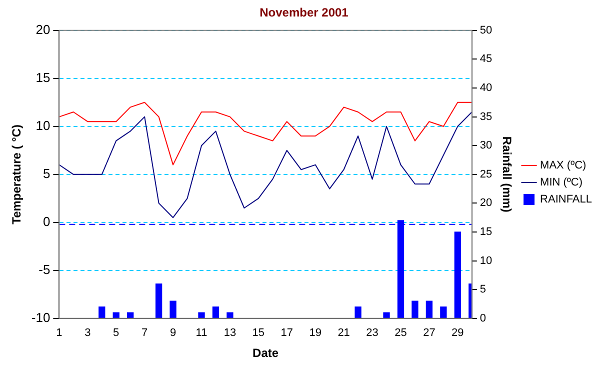 The width and height of the screenshot is (608, 371). I want to click on y2-tick-label: 30, so click(486, 146).